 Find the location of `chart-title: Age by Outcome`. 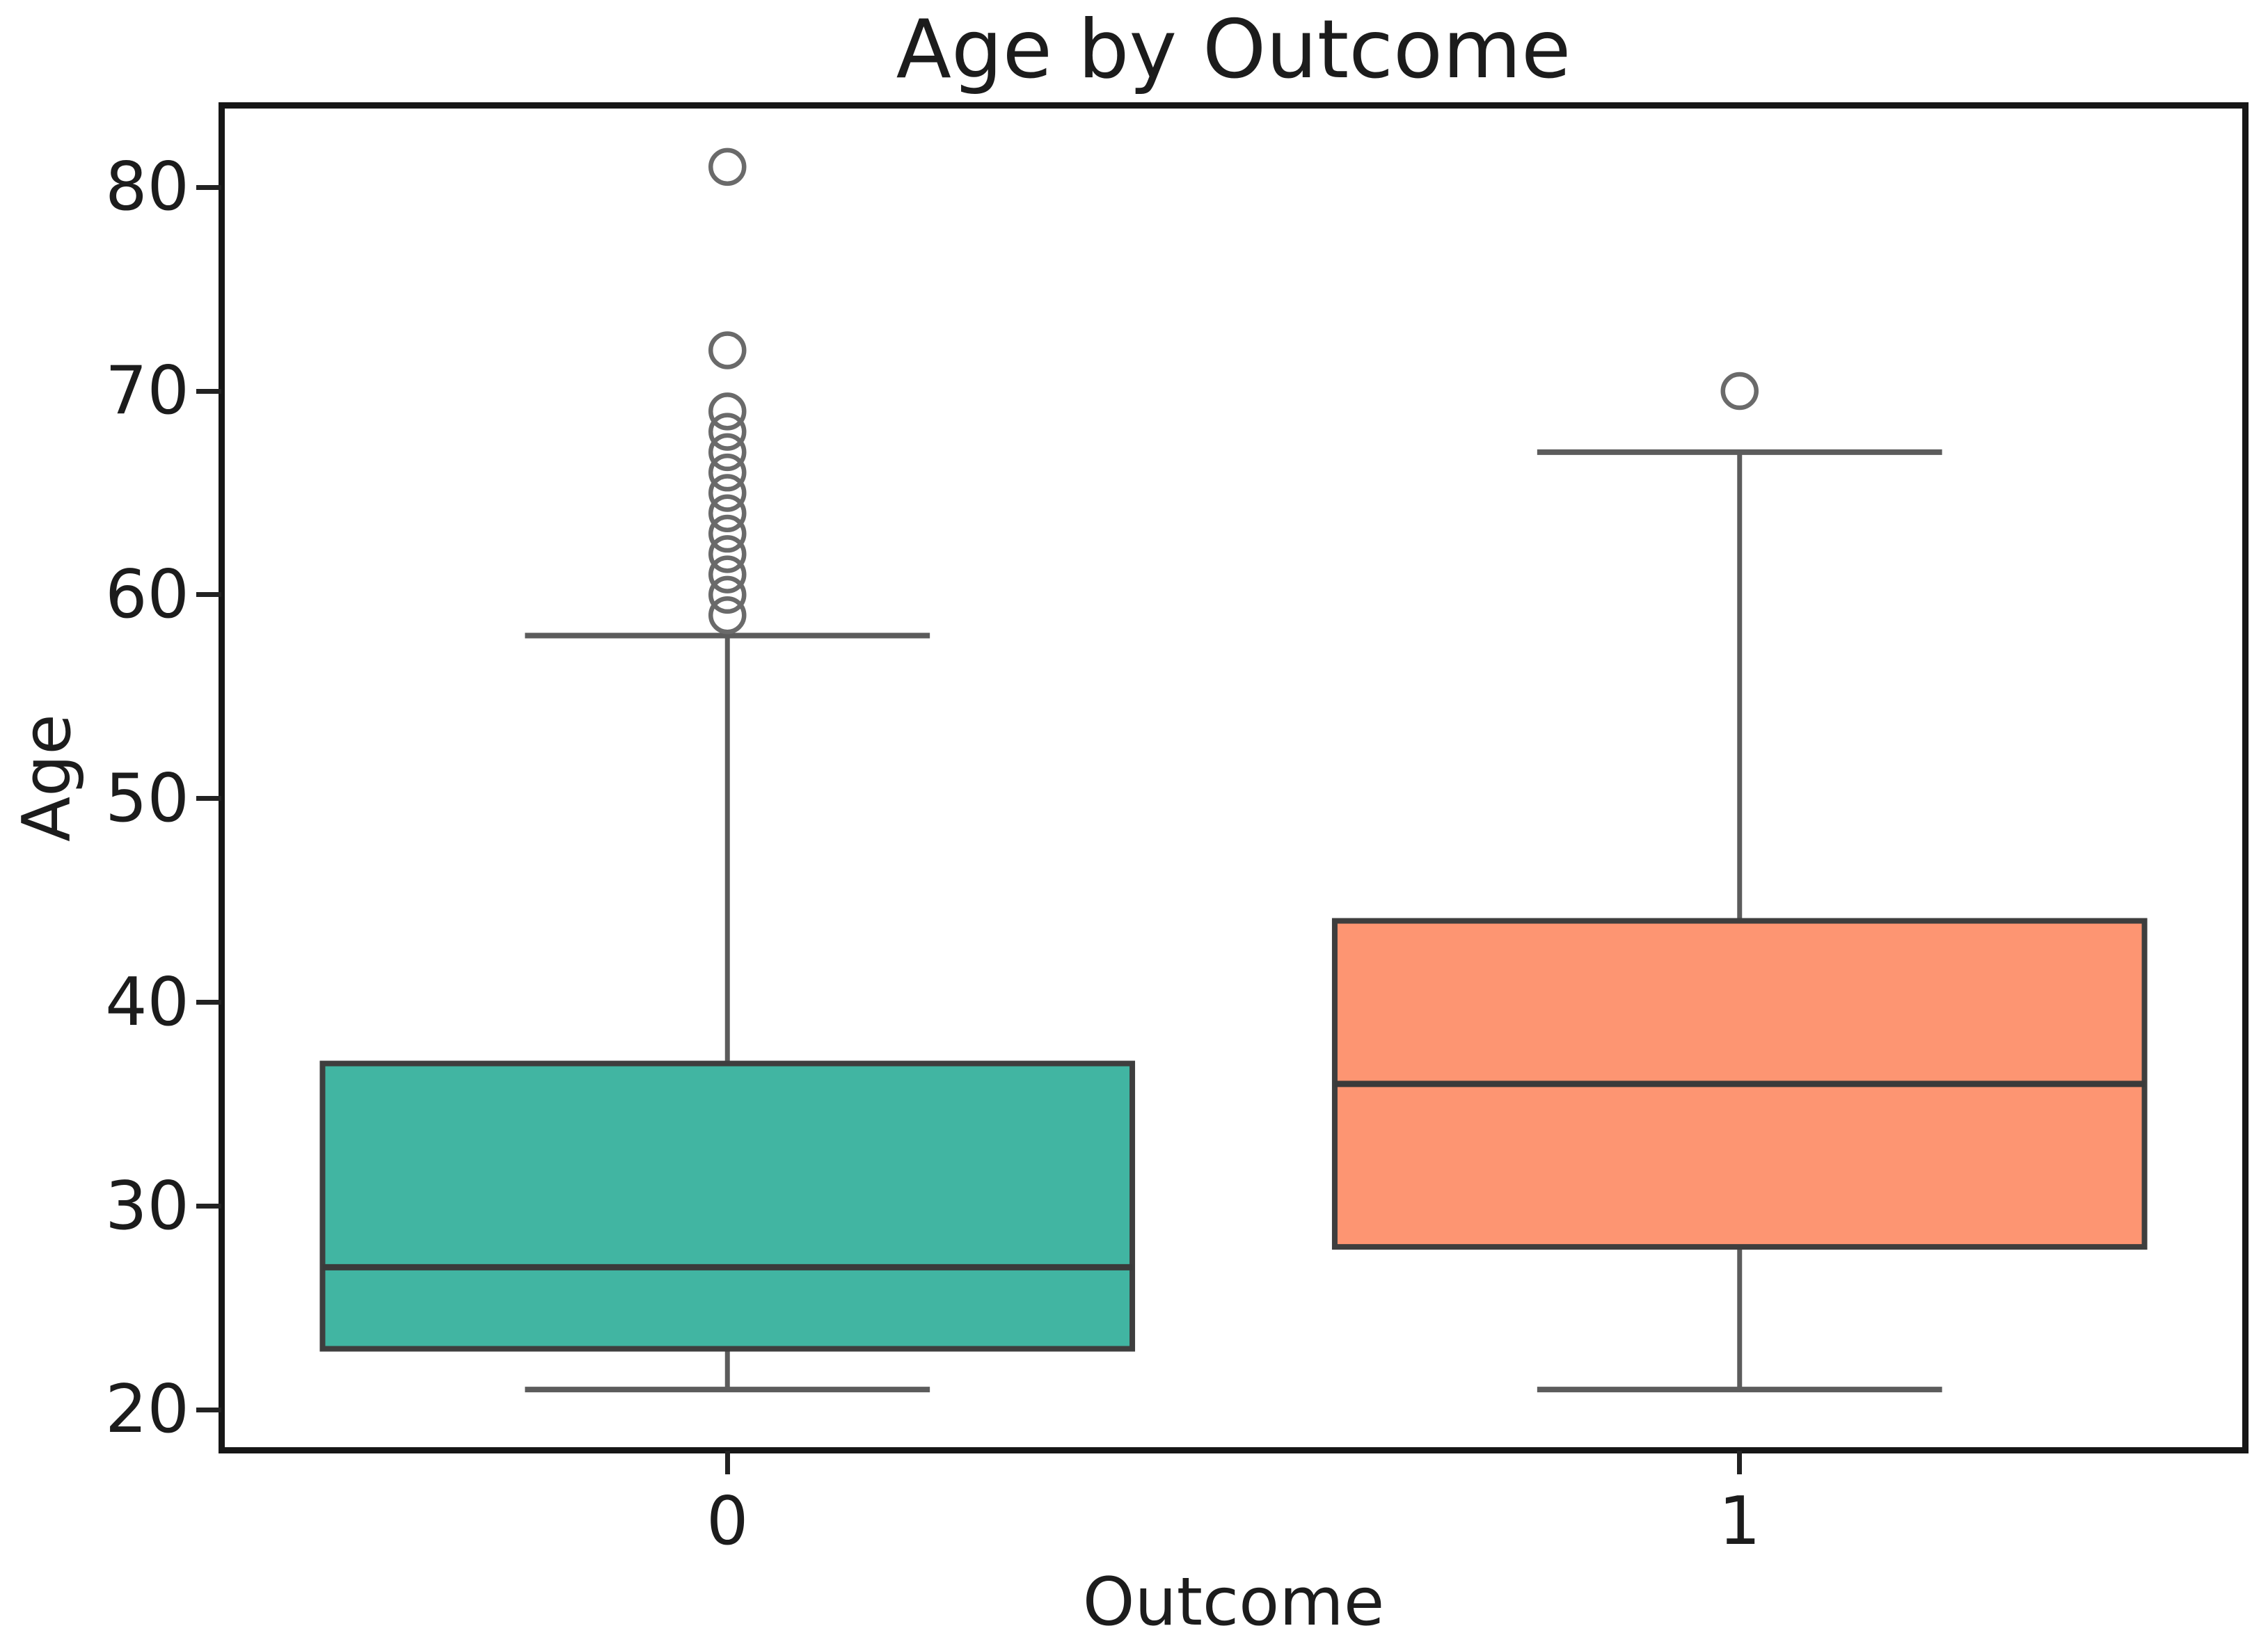

chart-title: Age by Outcome is located at coordinates (1233, 50).